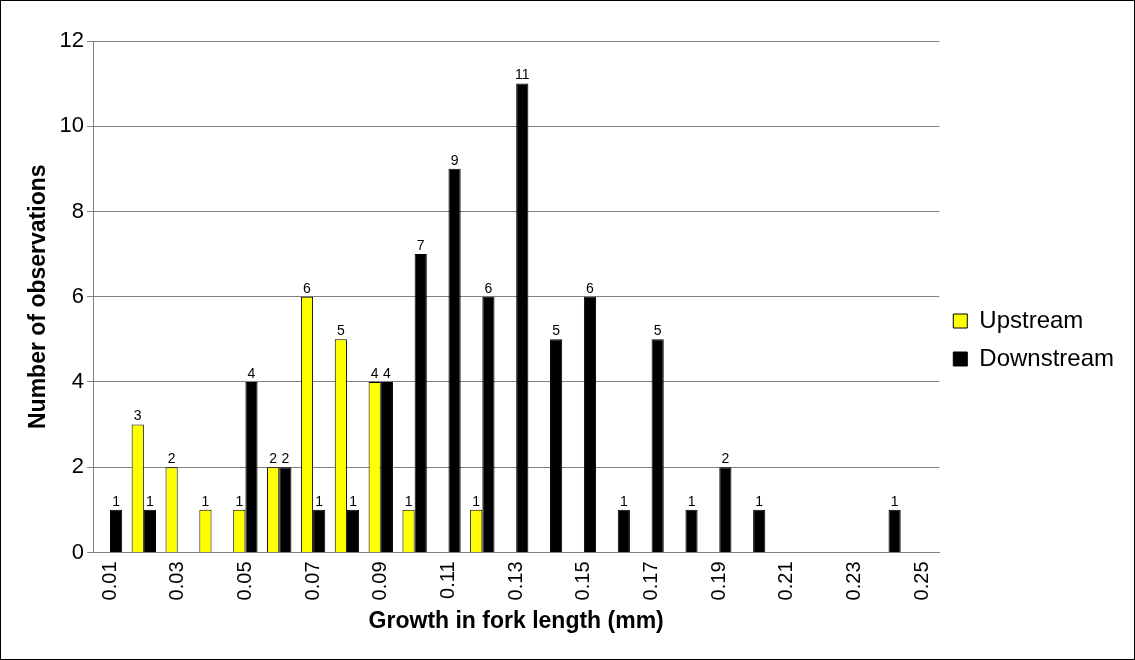 The width and height of the screenshot is (1135, 660). I want to click on legend-label: Downstream, so click(1047, 357).